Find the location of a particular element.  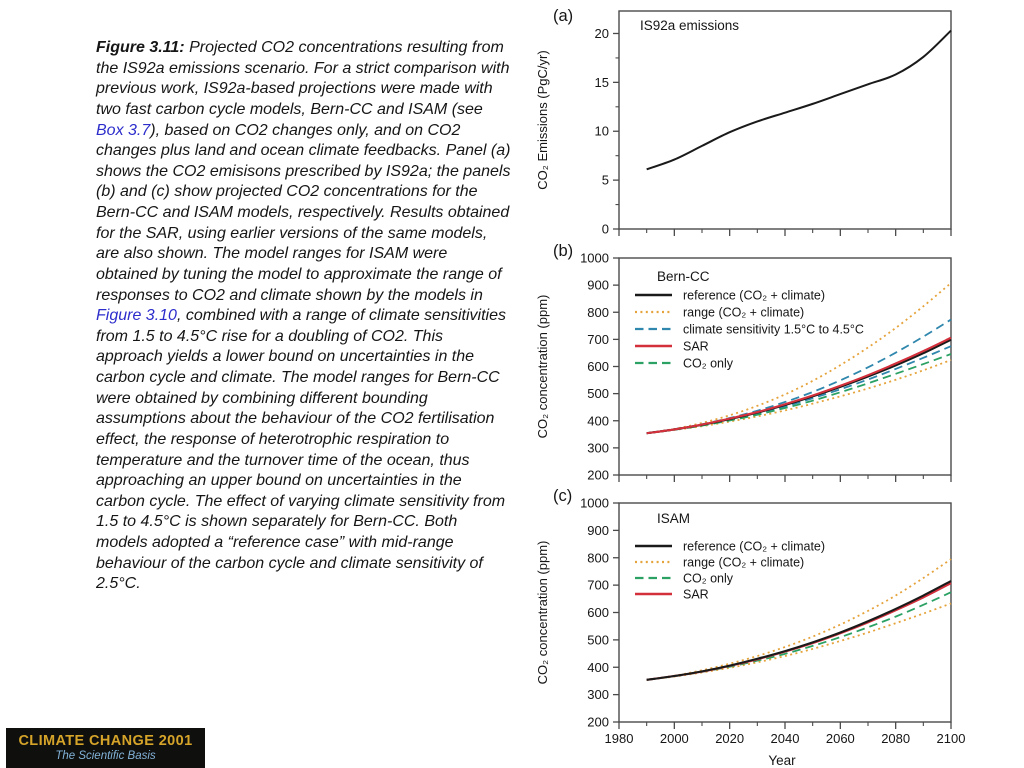

caption-link: Box 3.7 is located at coordinates (123, 130).